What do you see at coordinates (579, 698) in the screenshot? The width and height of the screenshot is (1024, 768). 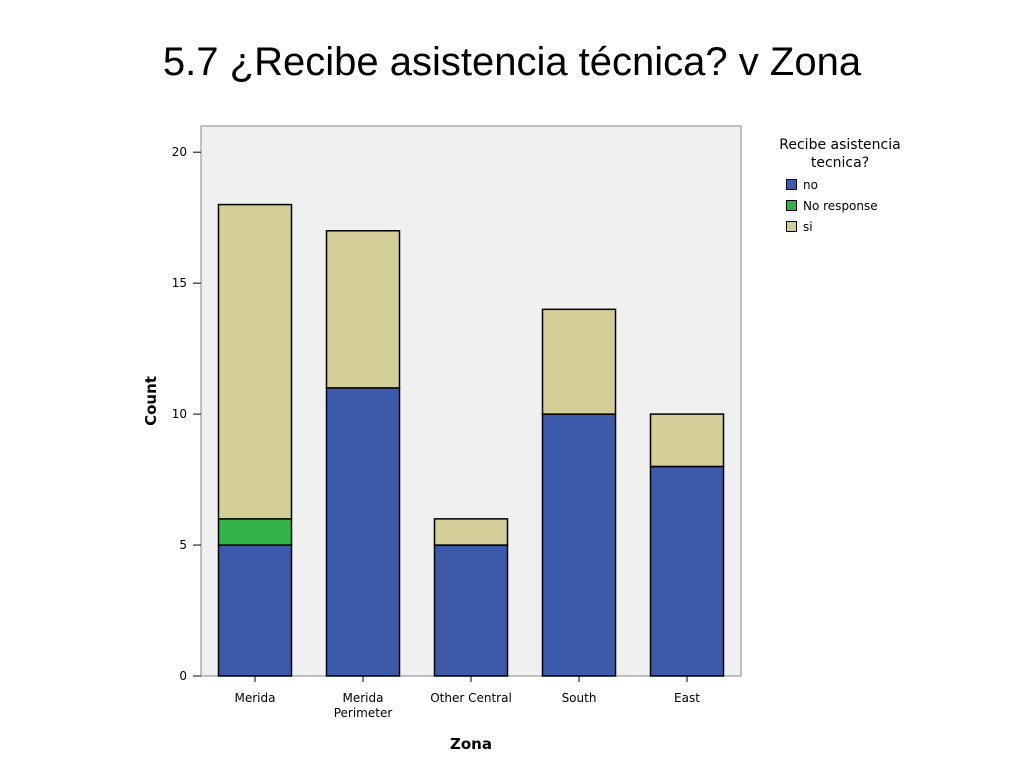 I see `x-tick-label: South` at bounding box center [579, 698].